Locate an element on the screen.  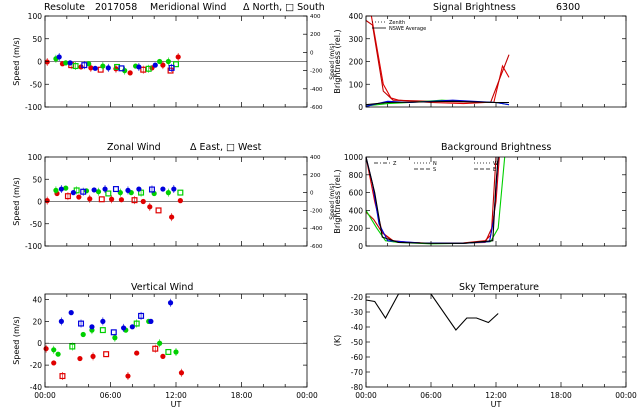
y-tick-label: 20 is located at coordinates (37, 321).